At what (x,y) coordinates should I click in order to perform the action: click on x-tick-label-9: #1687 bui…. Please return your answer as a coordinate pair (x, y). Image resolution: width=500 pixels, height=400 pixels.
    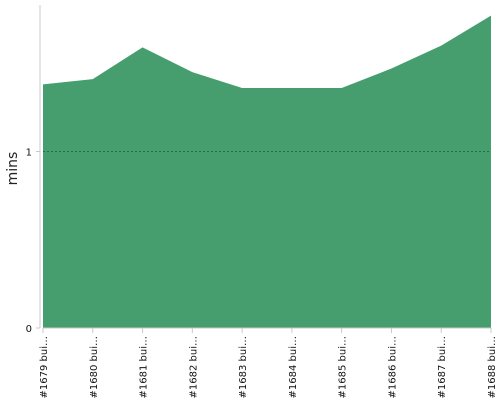
    Looking at the image, I should click on (442, 367).